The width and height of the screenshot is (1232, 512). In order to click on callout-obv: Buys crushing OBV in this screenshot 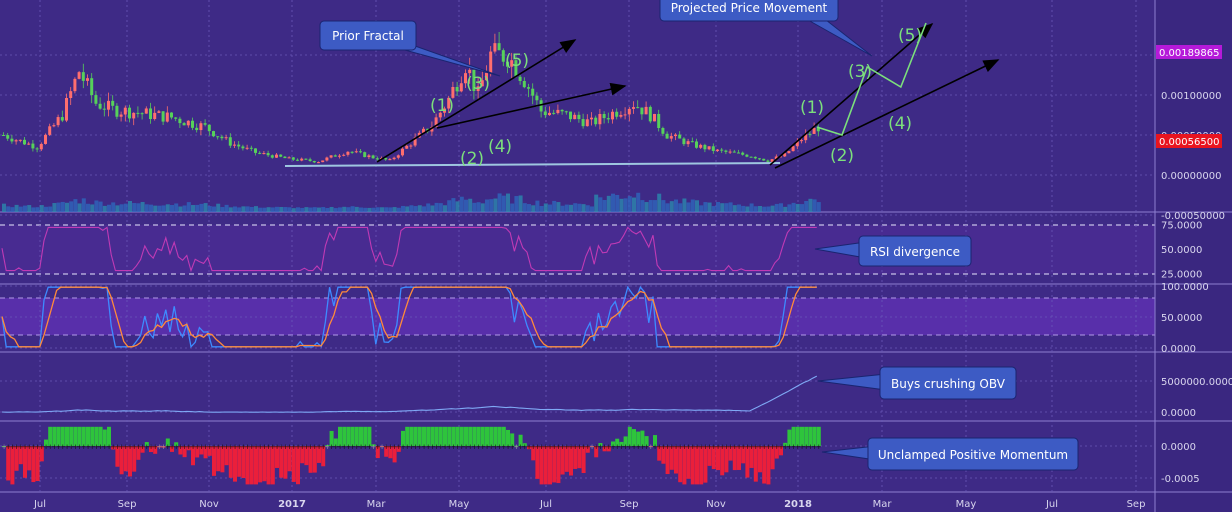, I will do `click(917, 383)`.